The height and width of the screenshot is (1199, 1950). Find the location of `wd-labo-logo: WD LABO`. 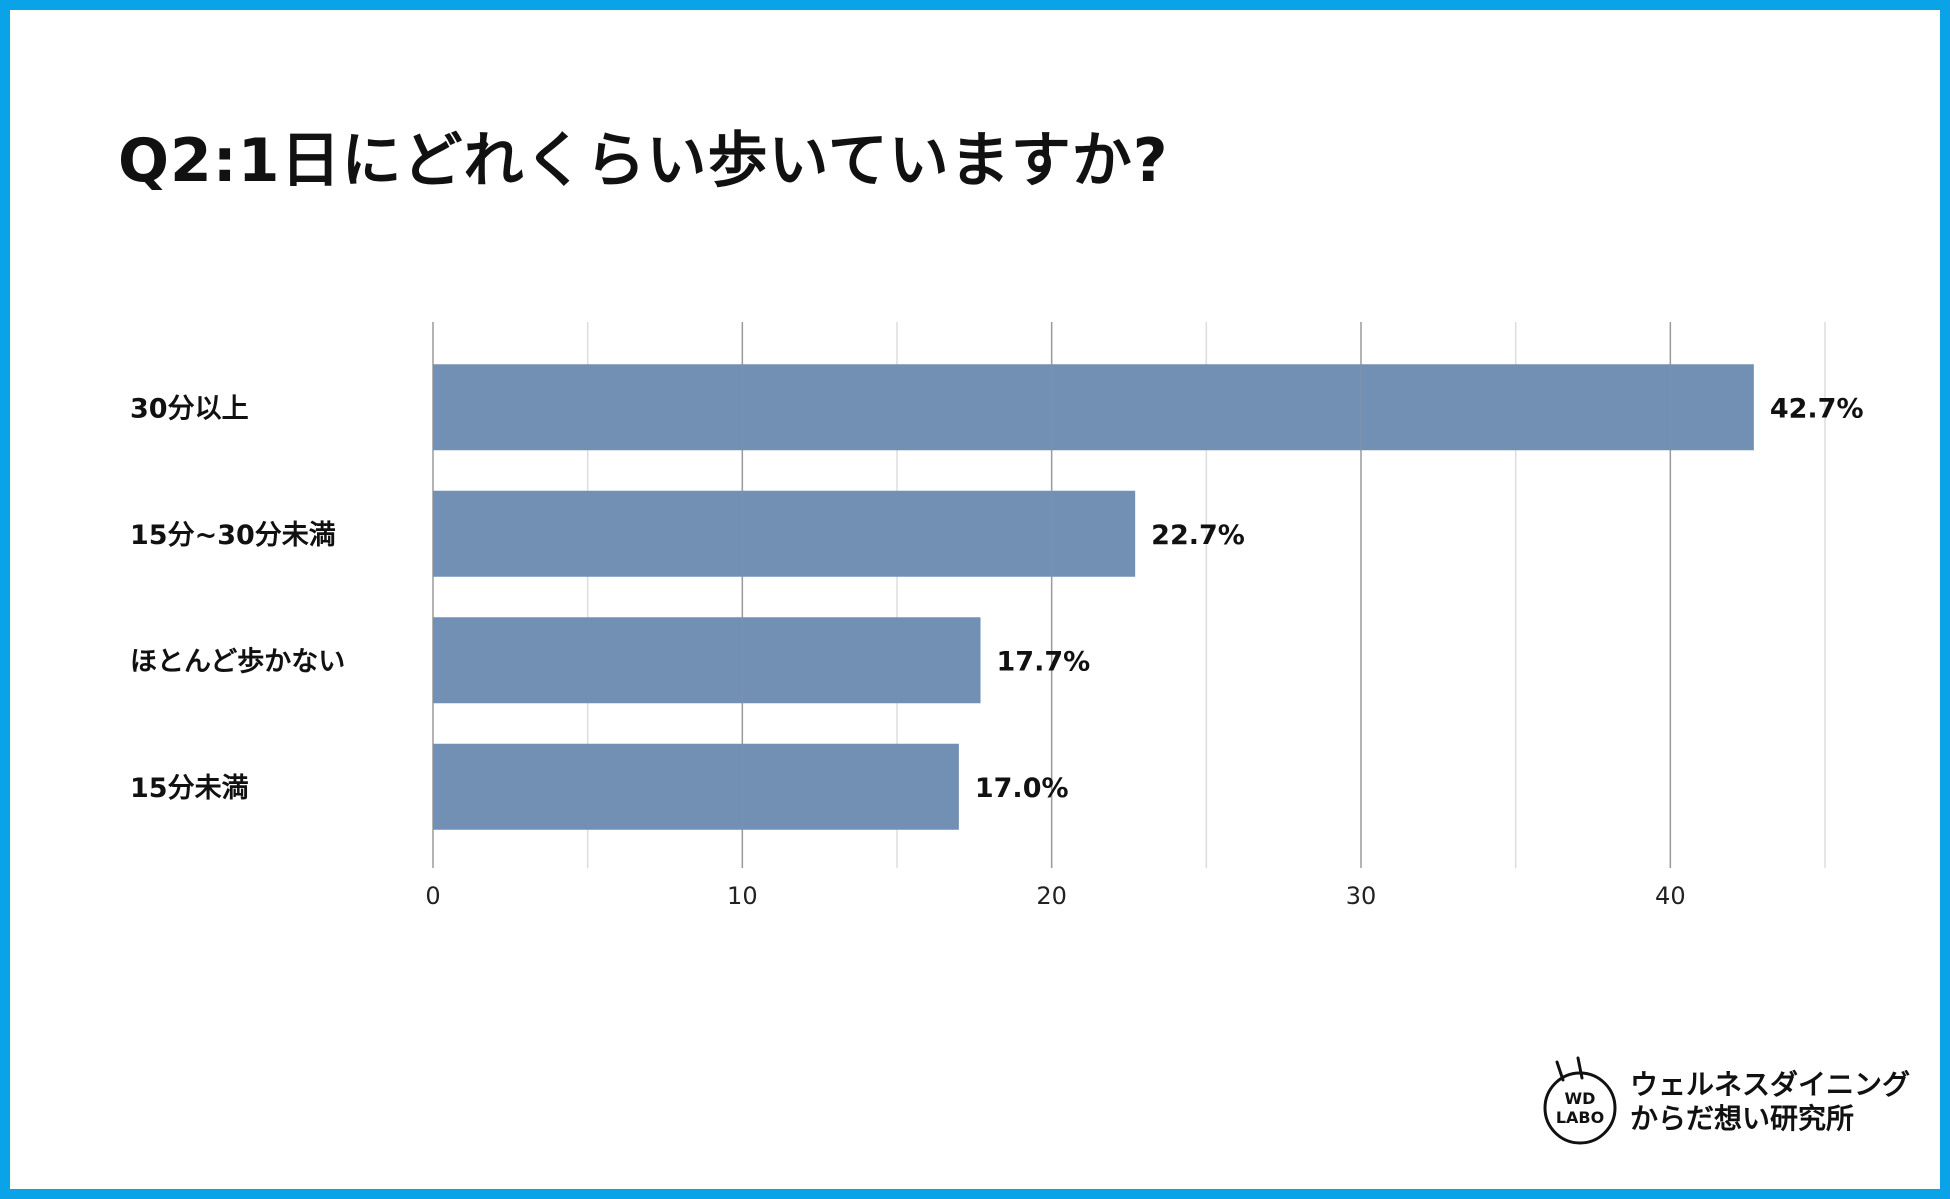

wd-labo-logo: WD LABO is located at coordinates (1580, 1100).